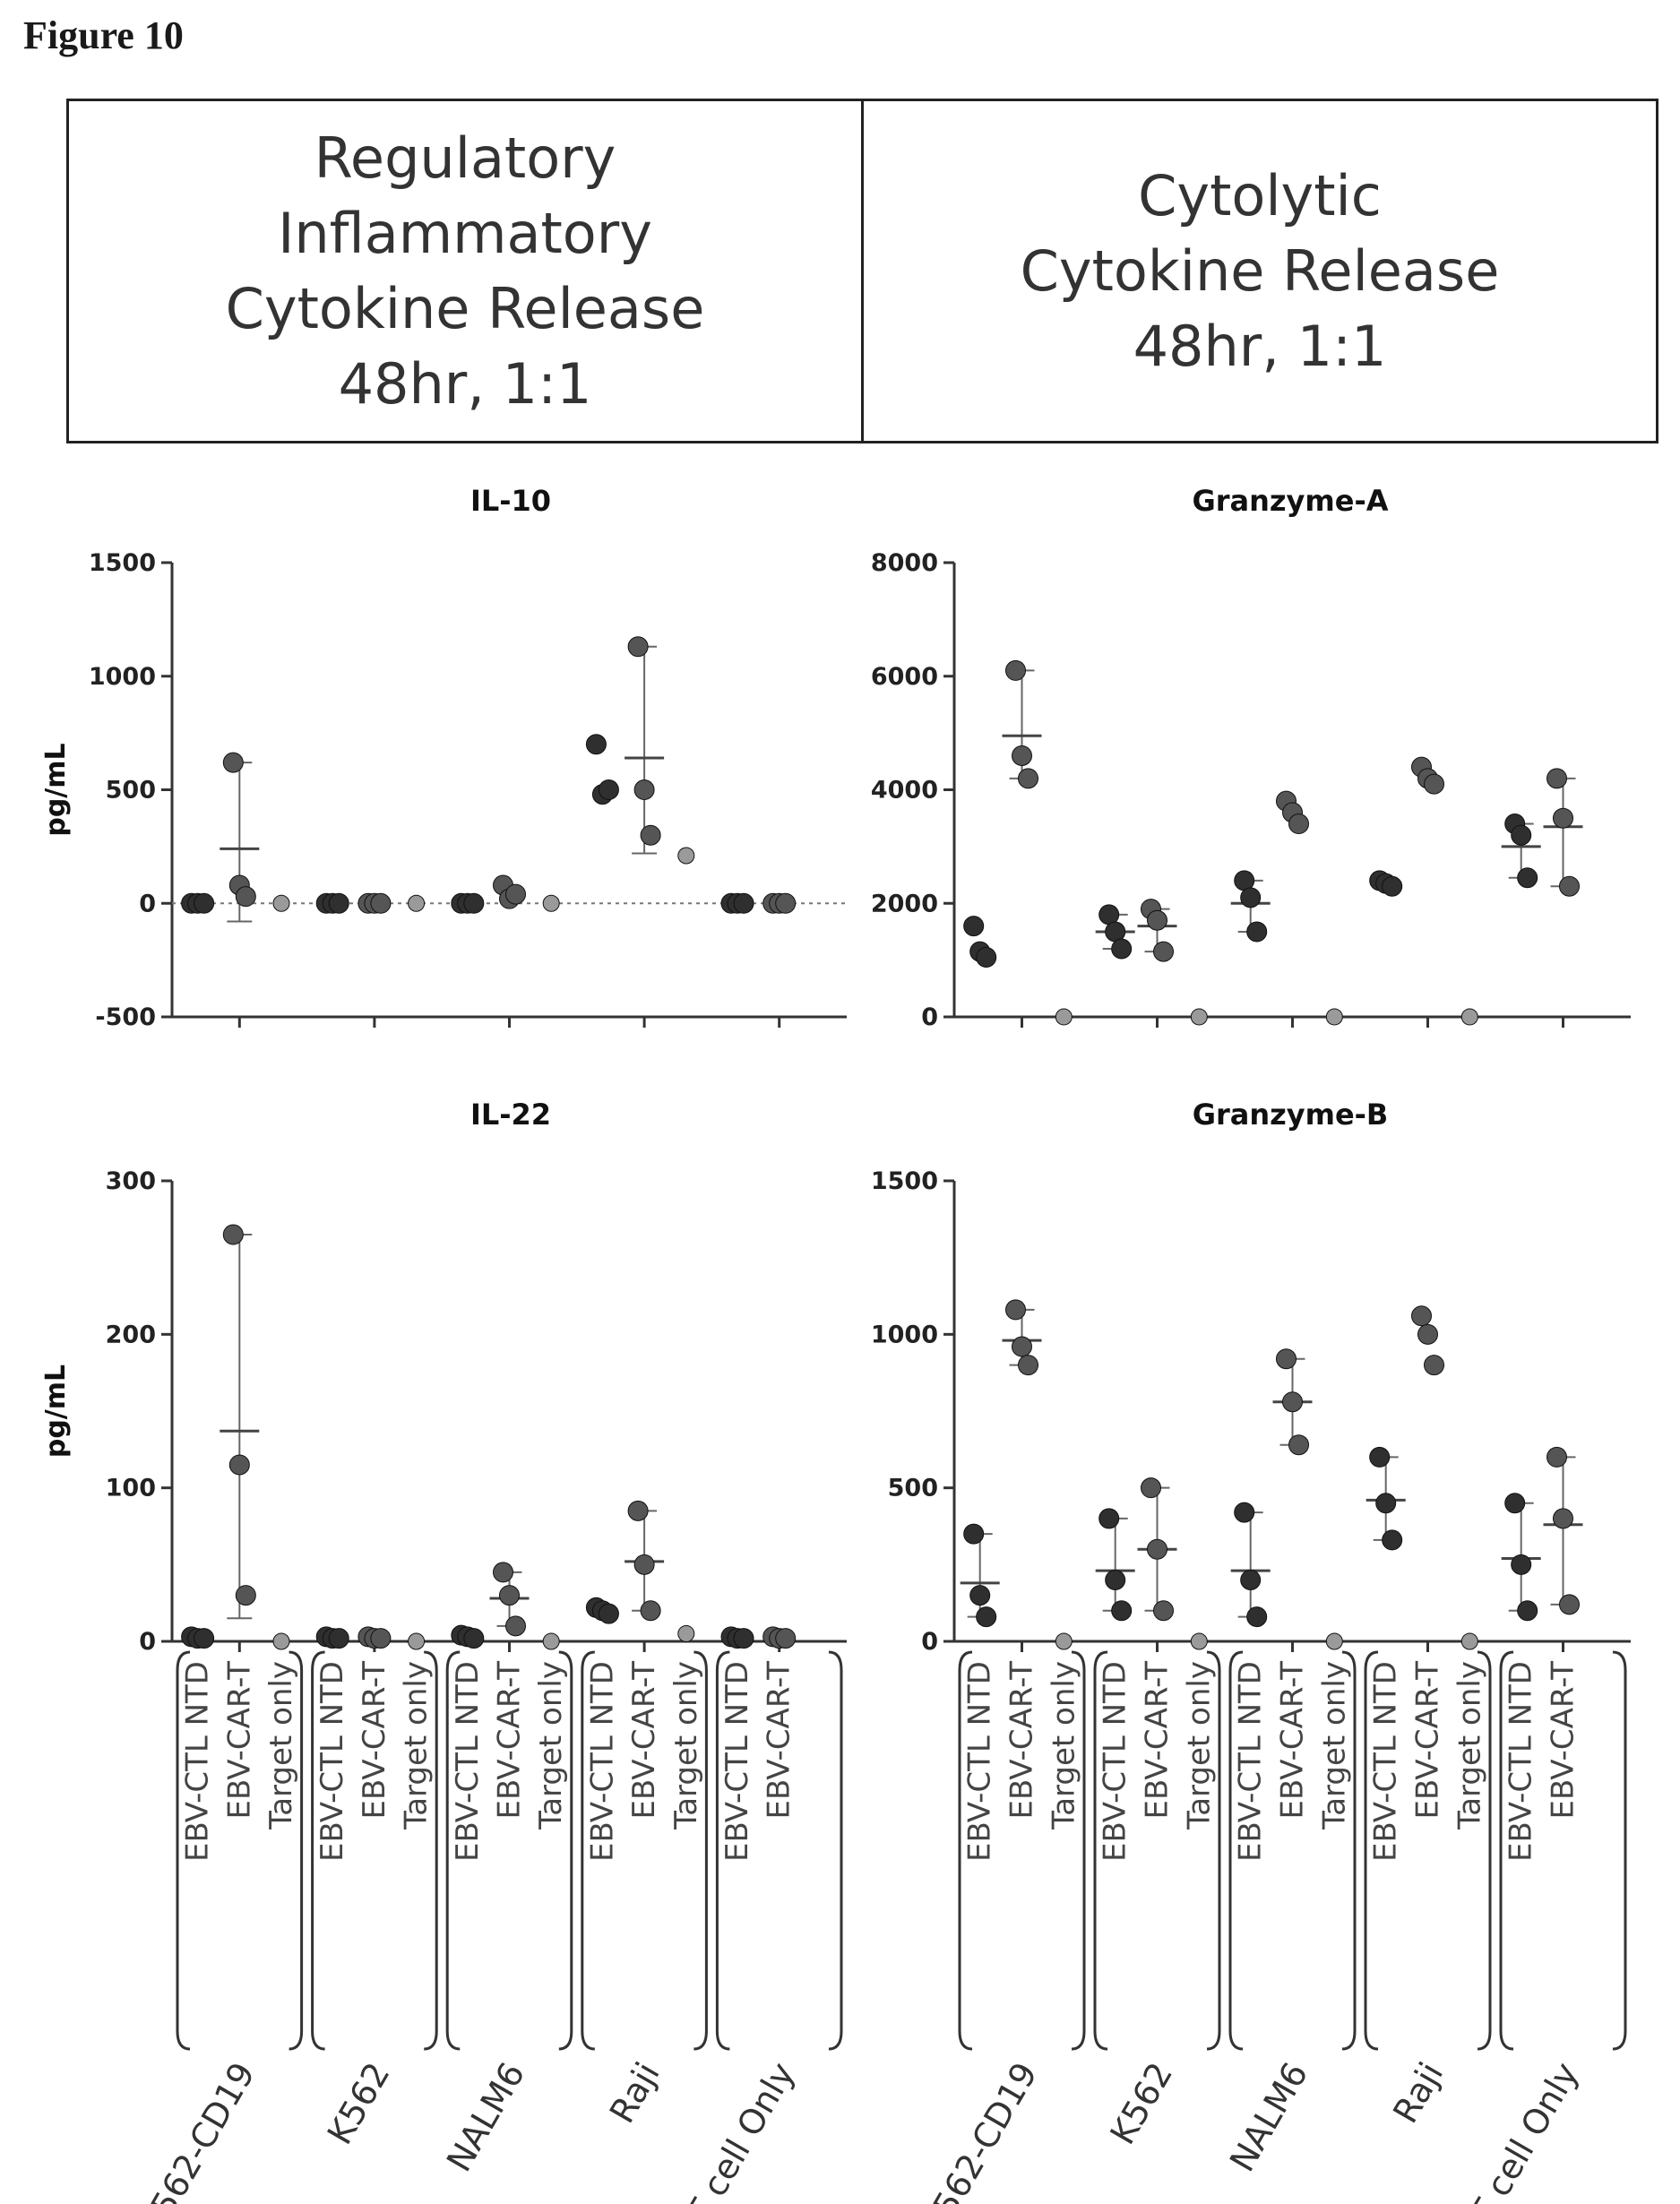 The height and width of the screenshot is (2204, 1680). Describe the element at coordinates (981, 2130) in the screenshot. I see `group-label: K562-CD19` at that location.